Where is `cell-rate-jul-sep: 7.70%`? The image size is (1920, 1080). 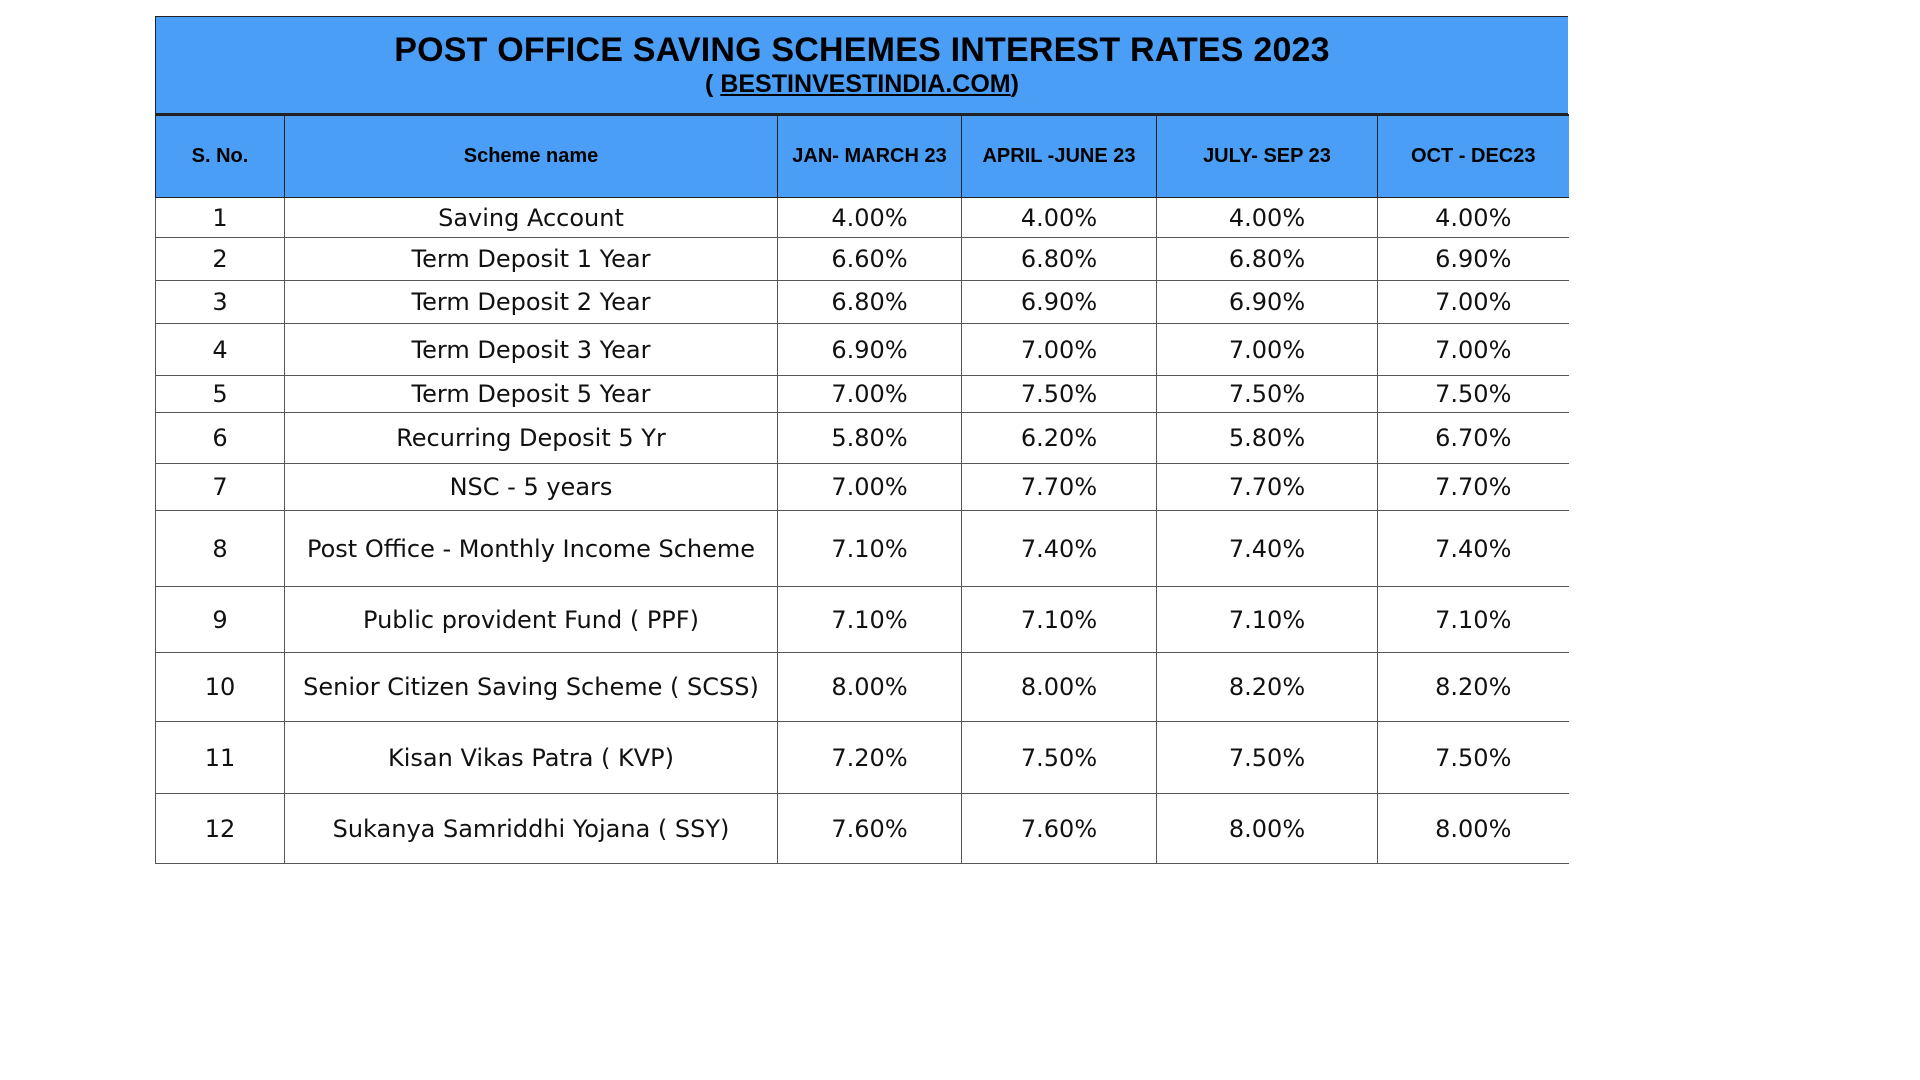 cell-rate-jul-sep: 7.70% is located at coordinates (1267, 487).